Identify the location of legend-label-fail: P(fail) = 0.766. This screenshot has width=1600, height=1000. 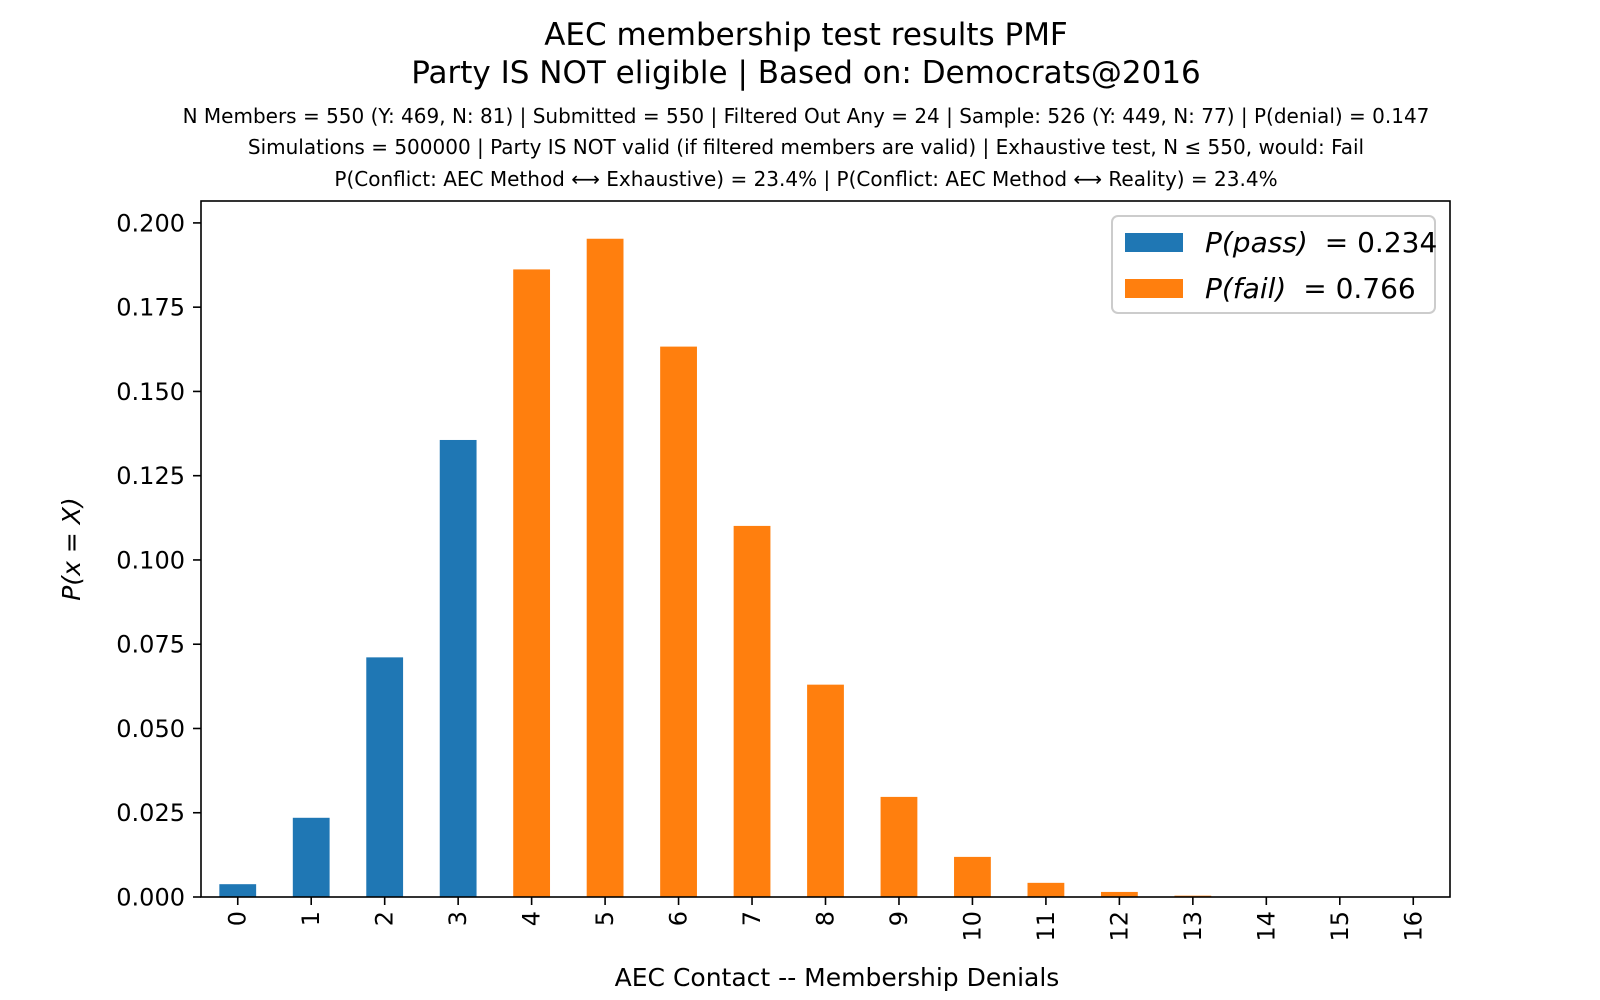
(1310, 288).